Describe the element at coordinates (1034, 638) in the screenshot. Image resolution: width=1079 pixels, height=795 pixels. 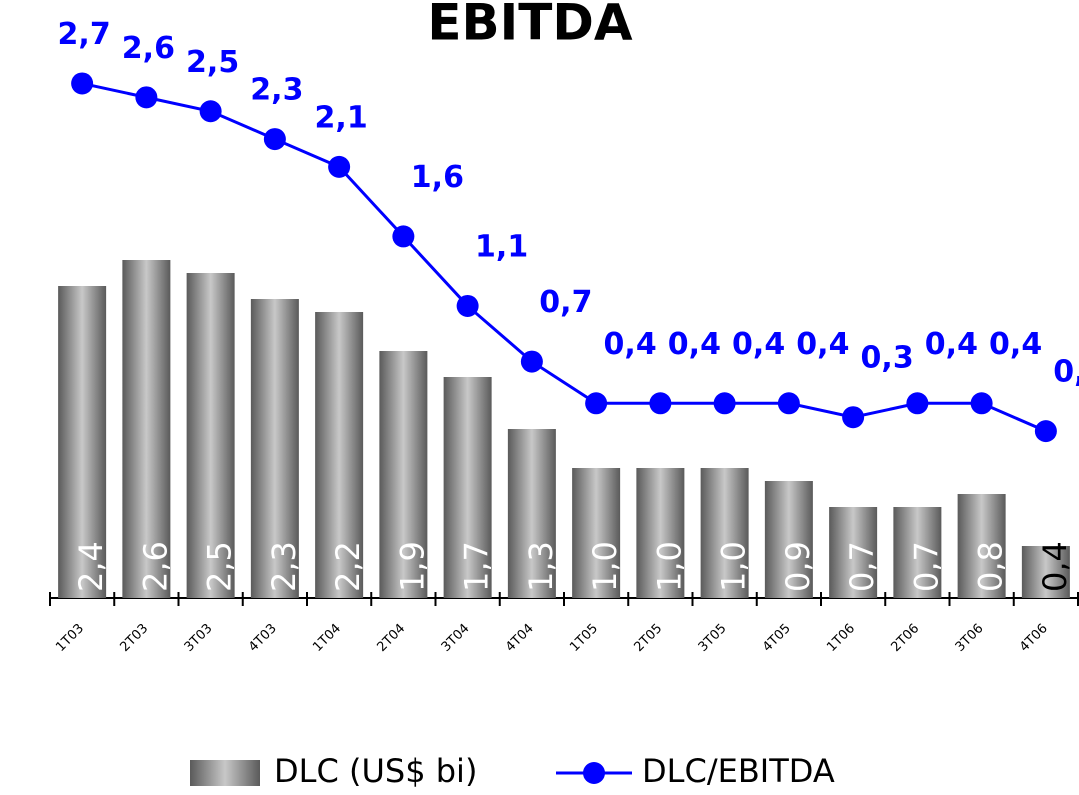
I see `x-tick-label: 4T06` at that location.